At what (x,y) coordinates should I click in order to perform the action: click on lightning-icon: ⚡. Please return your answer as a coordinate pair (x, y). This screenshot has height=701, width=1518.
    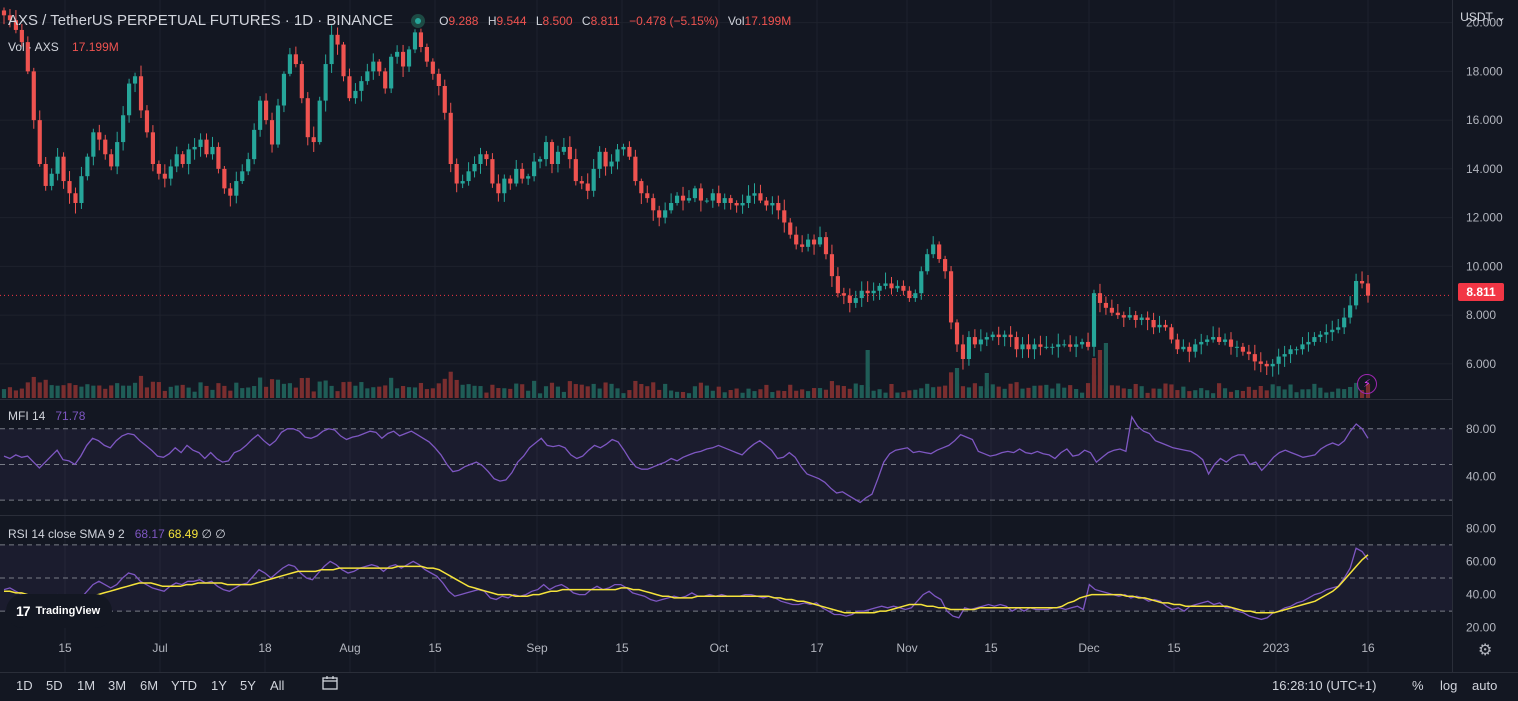
    Looking at the image, I should click on (1367, 384).